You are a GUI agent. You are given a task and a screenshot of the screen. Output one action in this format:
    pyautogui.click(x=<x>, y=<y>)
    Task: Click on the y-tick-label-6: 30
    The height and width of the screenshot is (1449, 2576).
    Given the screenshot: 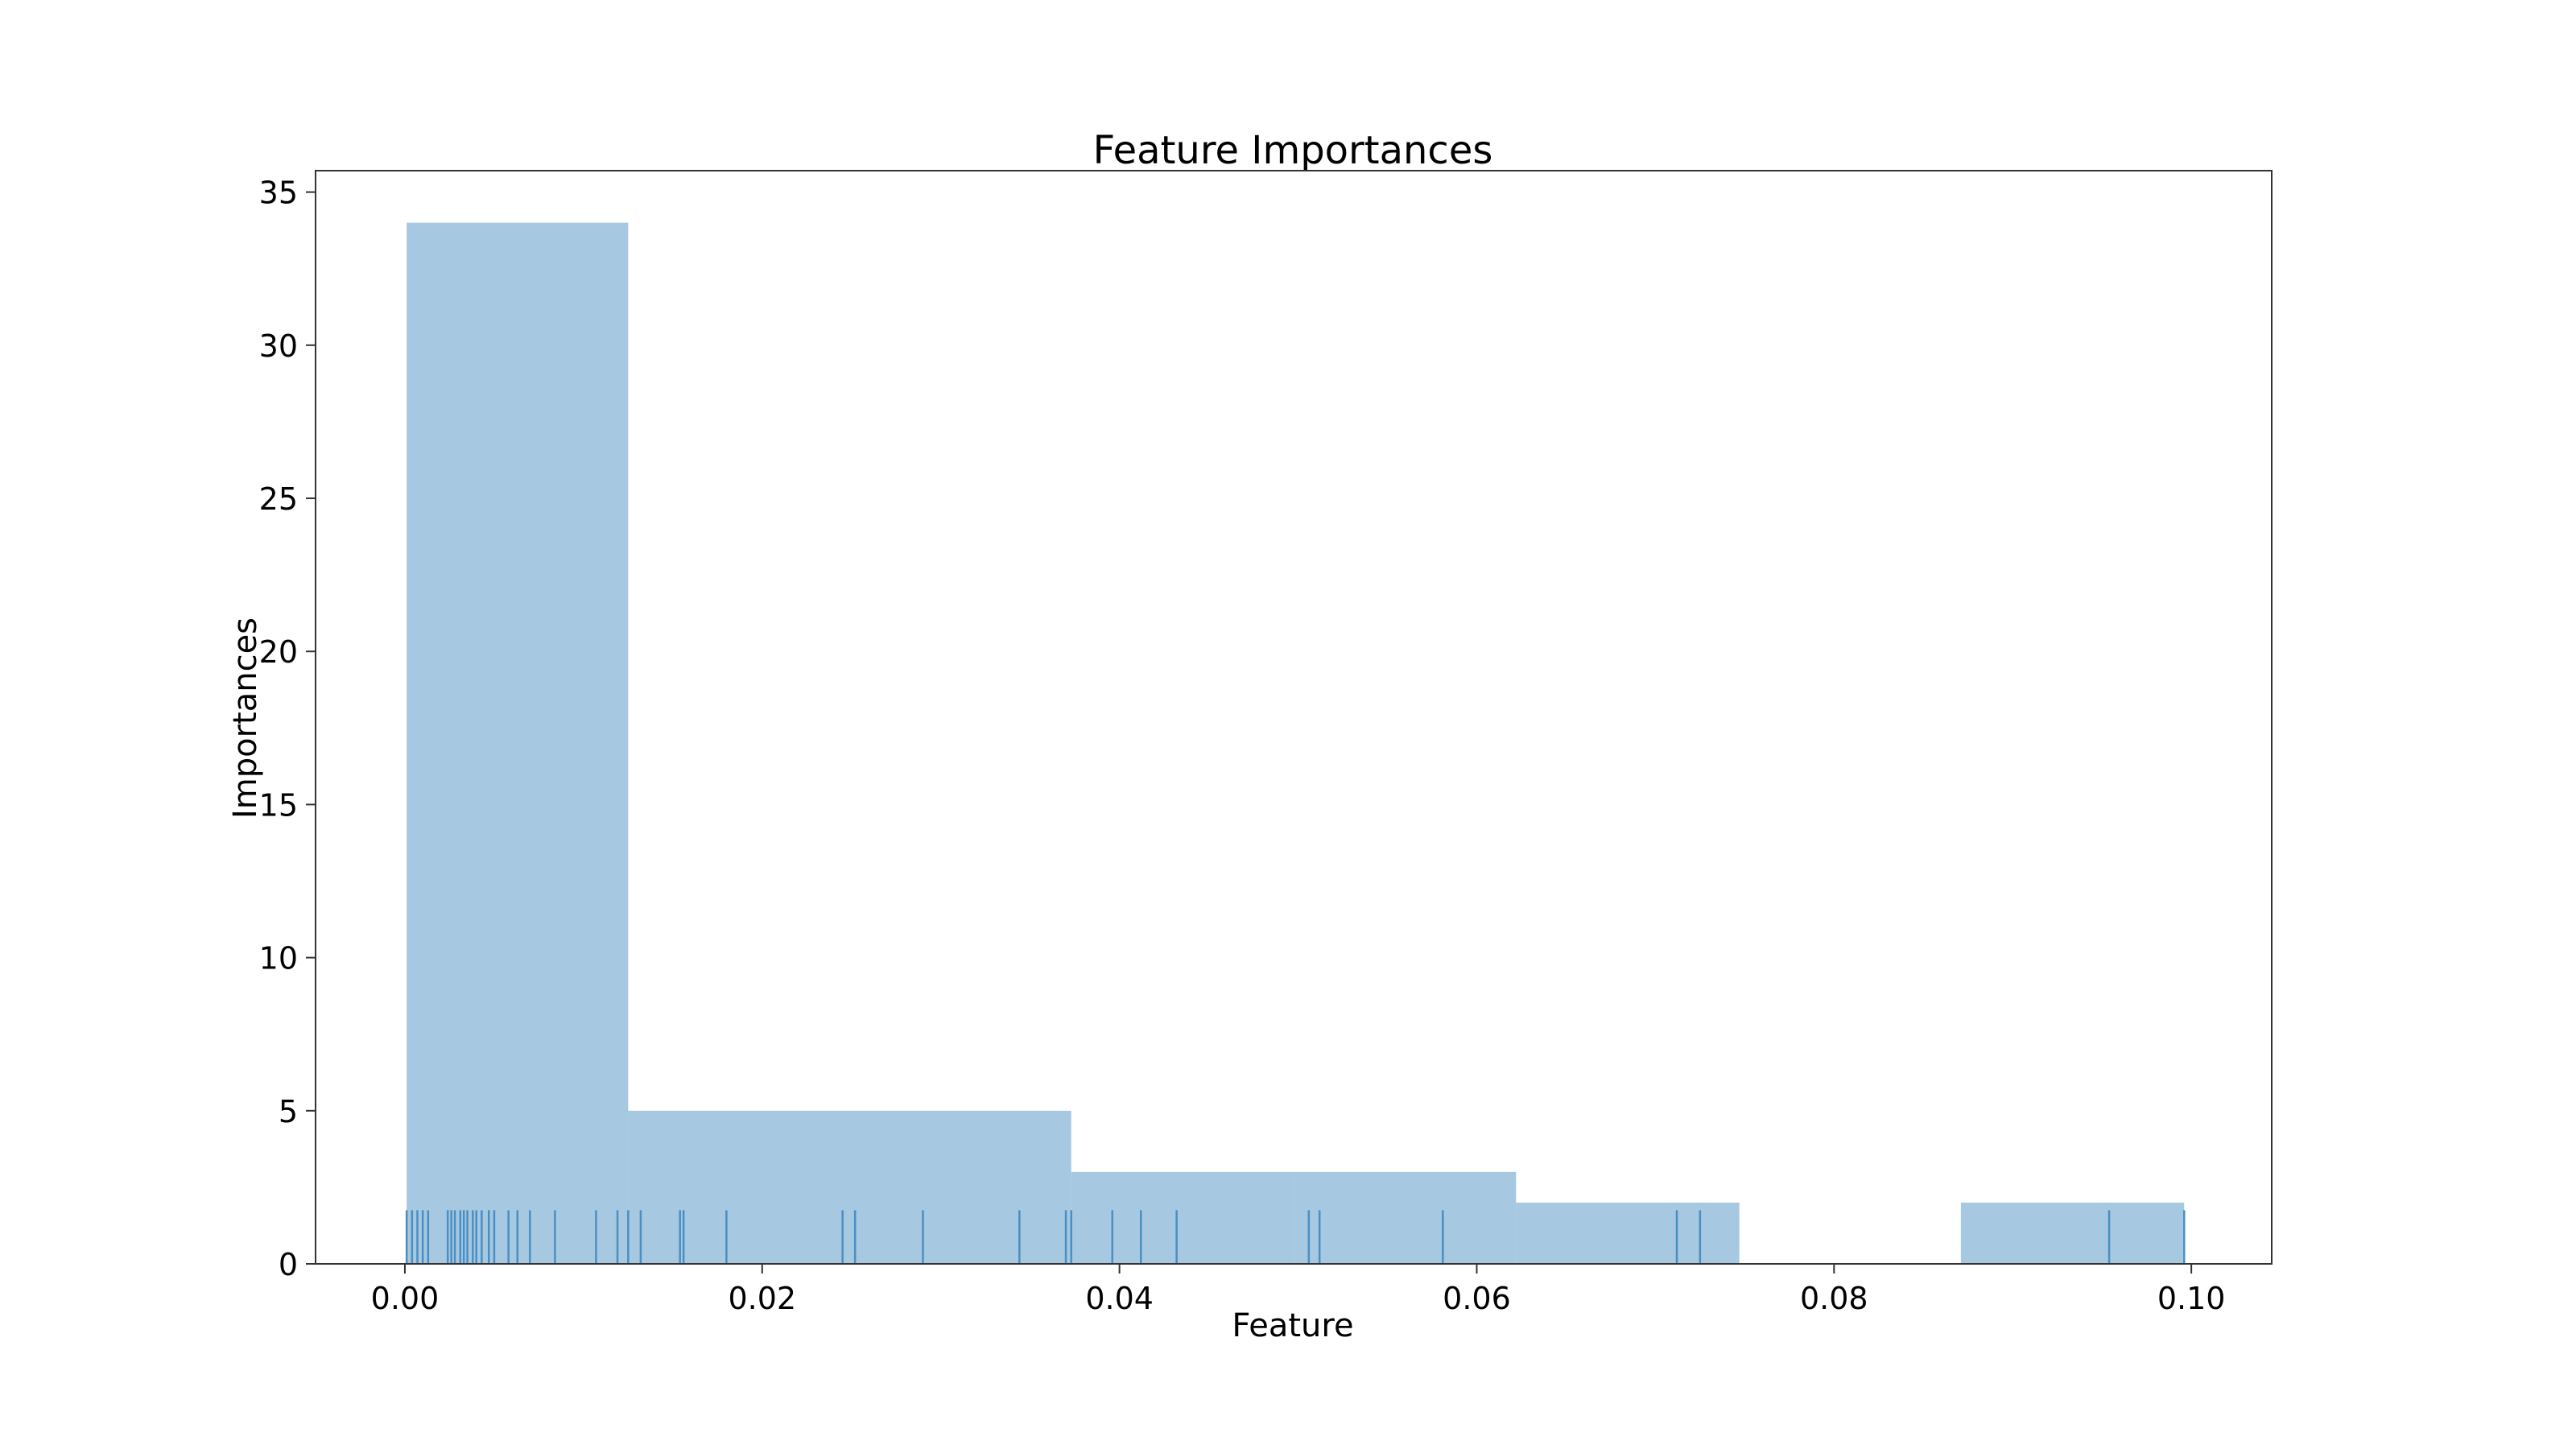 What is the action you would take?
    pyautogui.click(x=278, y=346)
    